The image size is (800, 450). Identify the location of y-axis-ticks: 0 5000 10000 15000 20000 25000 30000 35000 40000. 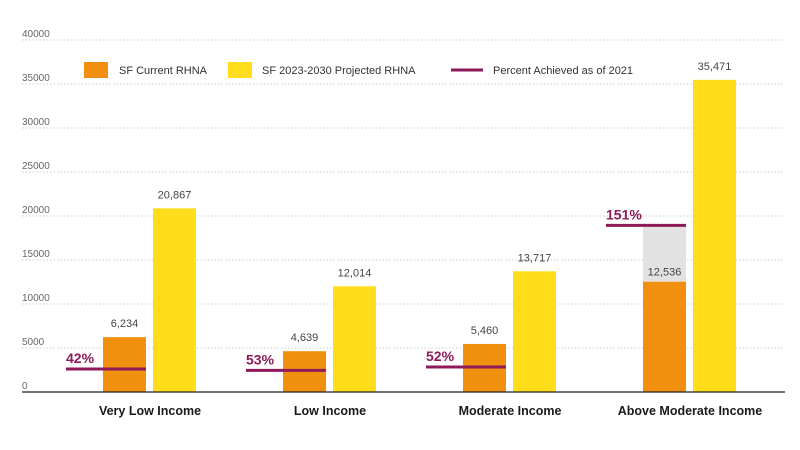
(36, 210).